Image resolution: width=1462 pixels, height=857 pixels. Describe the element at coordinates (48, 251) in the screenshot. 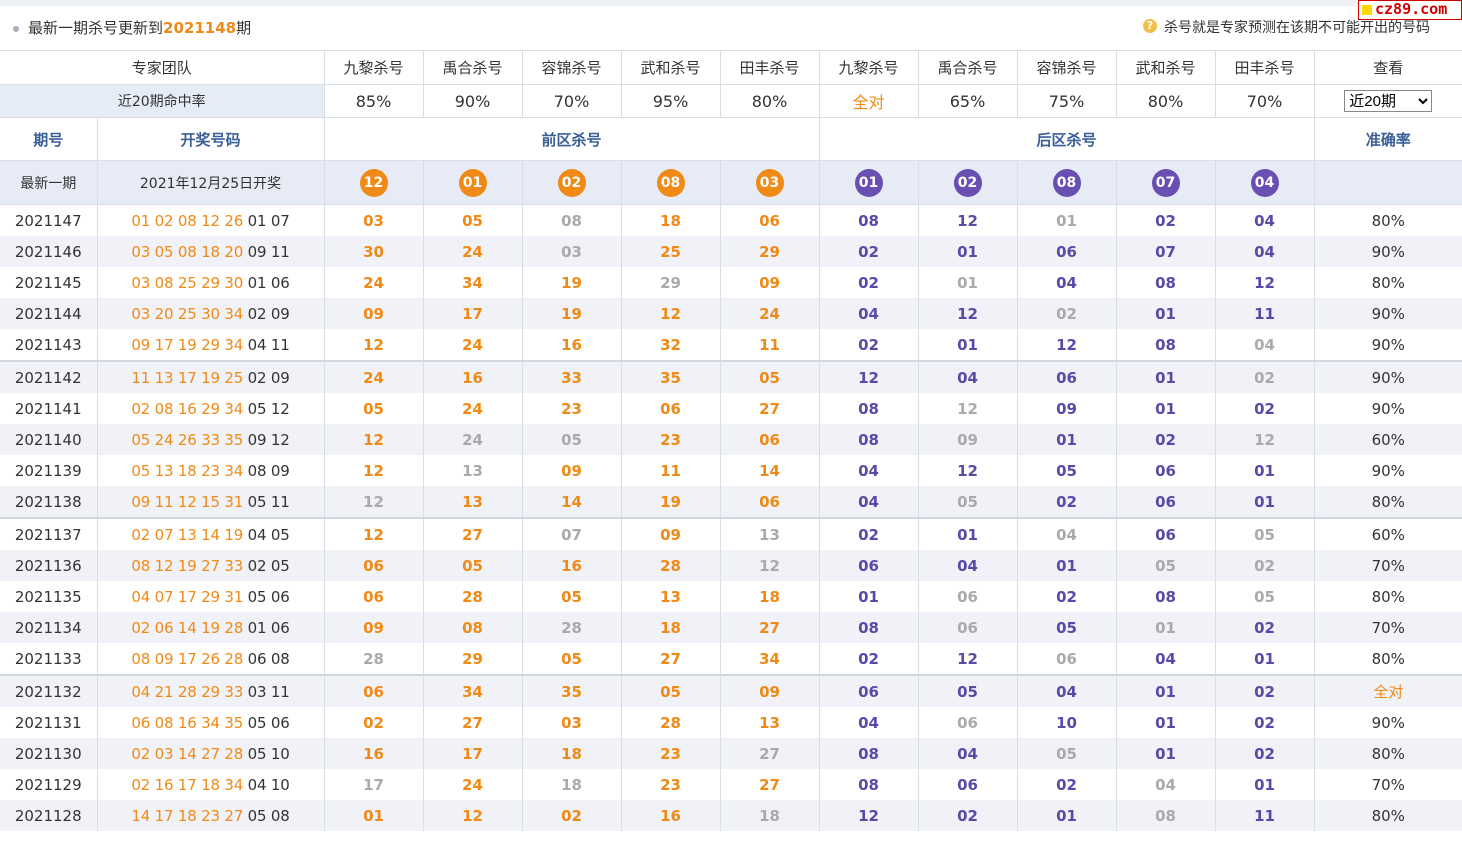

I see `issue-number: 2021146` at that location.